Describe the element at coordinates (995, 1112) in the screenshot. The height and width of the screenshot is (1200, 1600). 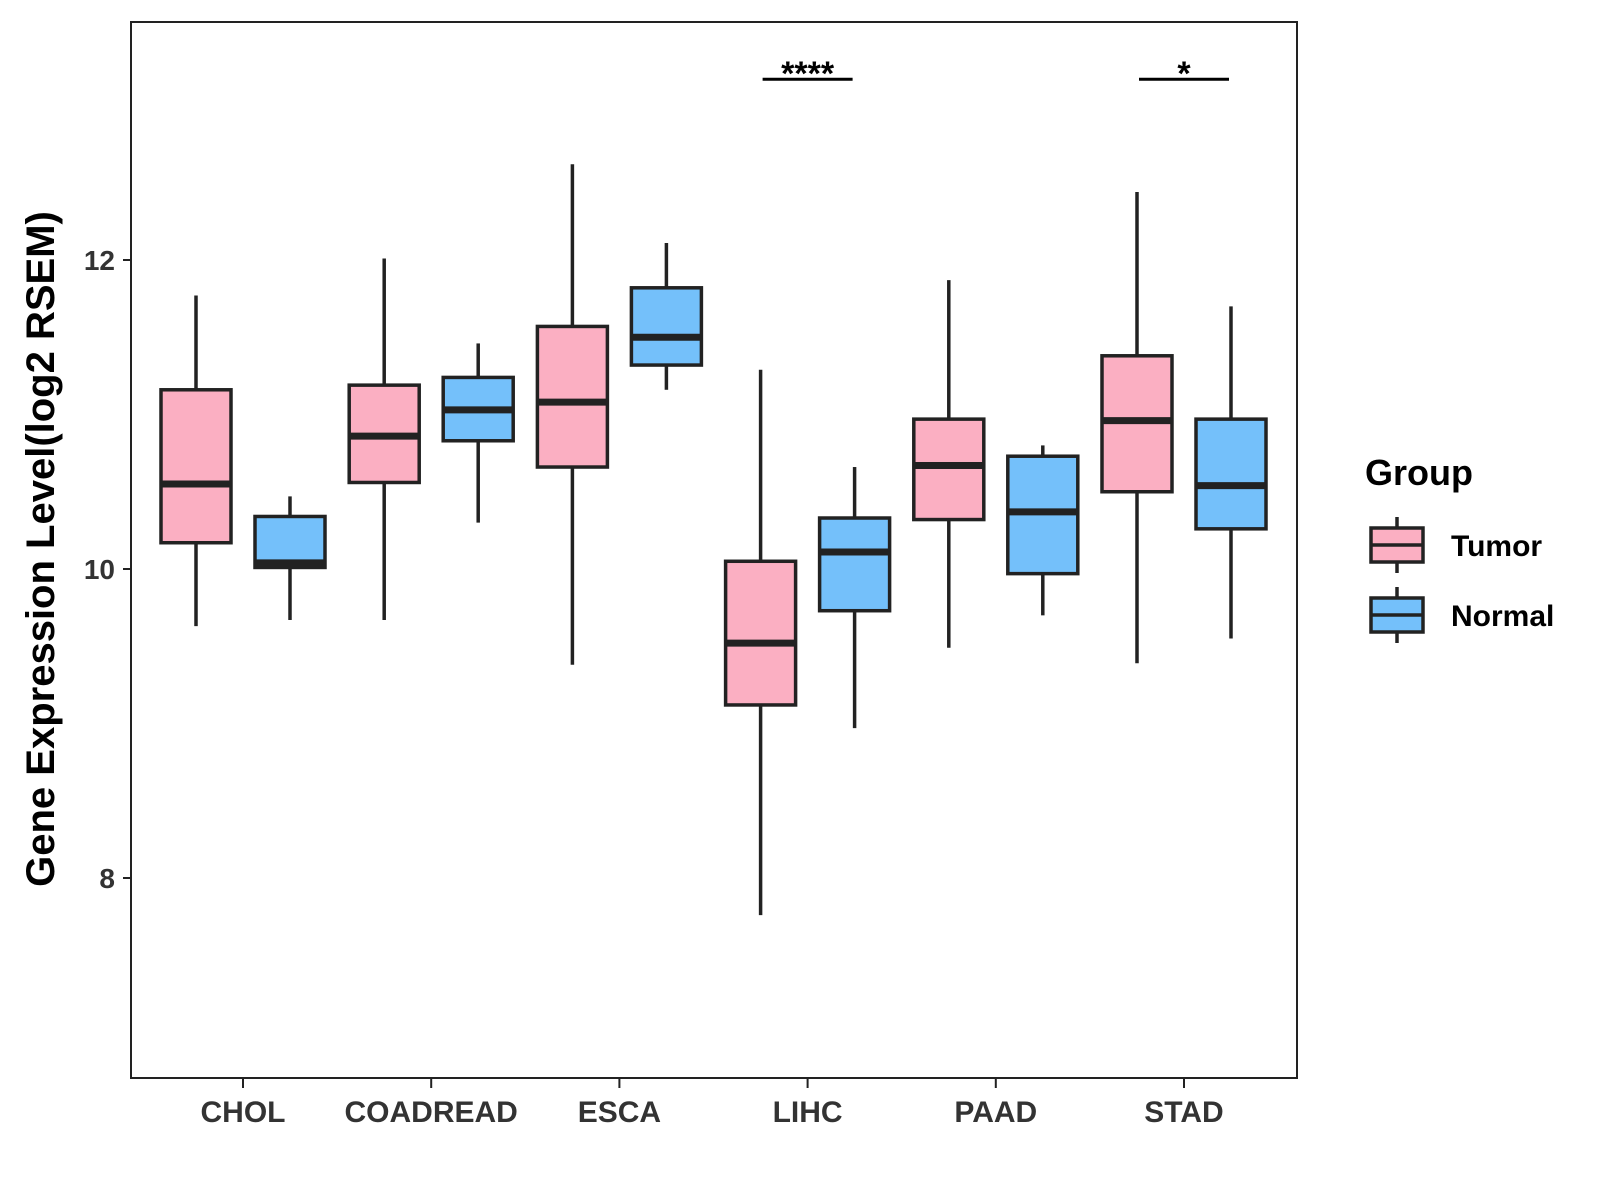
I see `x-tick-label: PAAD` at that location.